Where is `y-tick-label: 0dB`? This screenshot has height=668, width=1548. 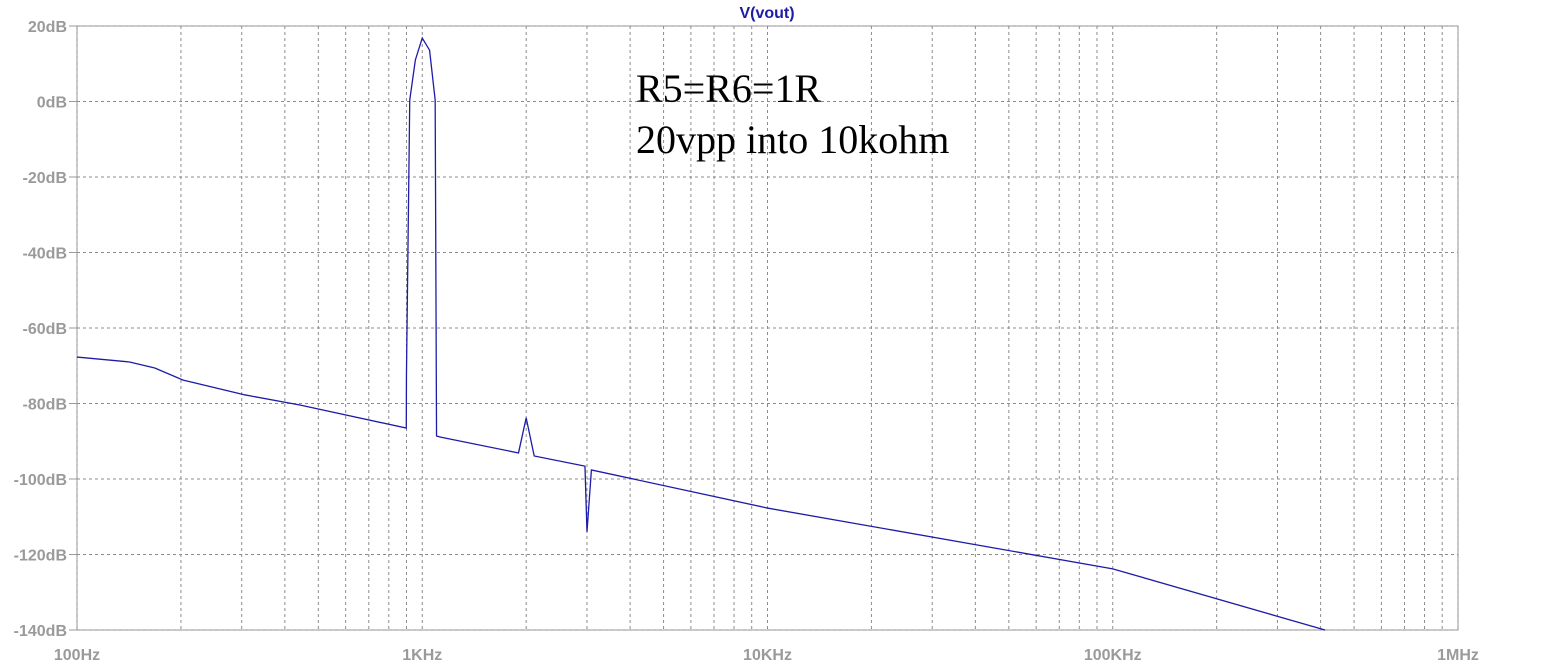 y-tick-label: 0dB is located at coordinates (52, 103).